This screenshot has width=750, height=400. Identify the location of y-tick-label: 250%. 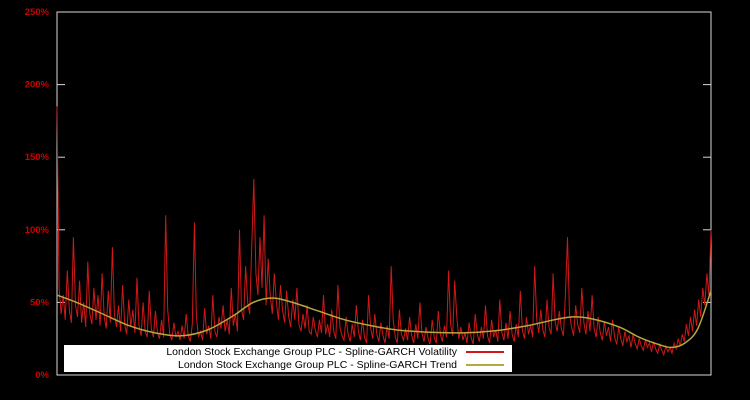
(37, 12).